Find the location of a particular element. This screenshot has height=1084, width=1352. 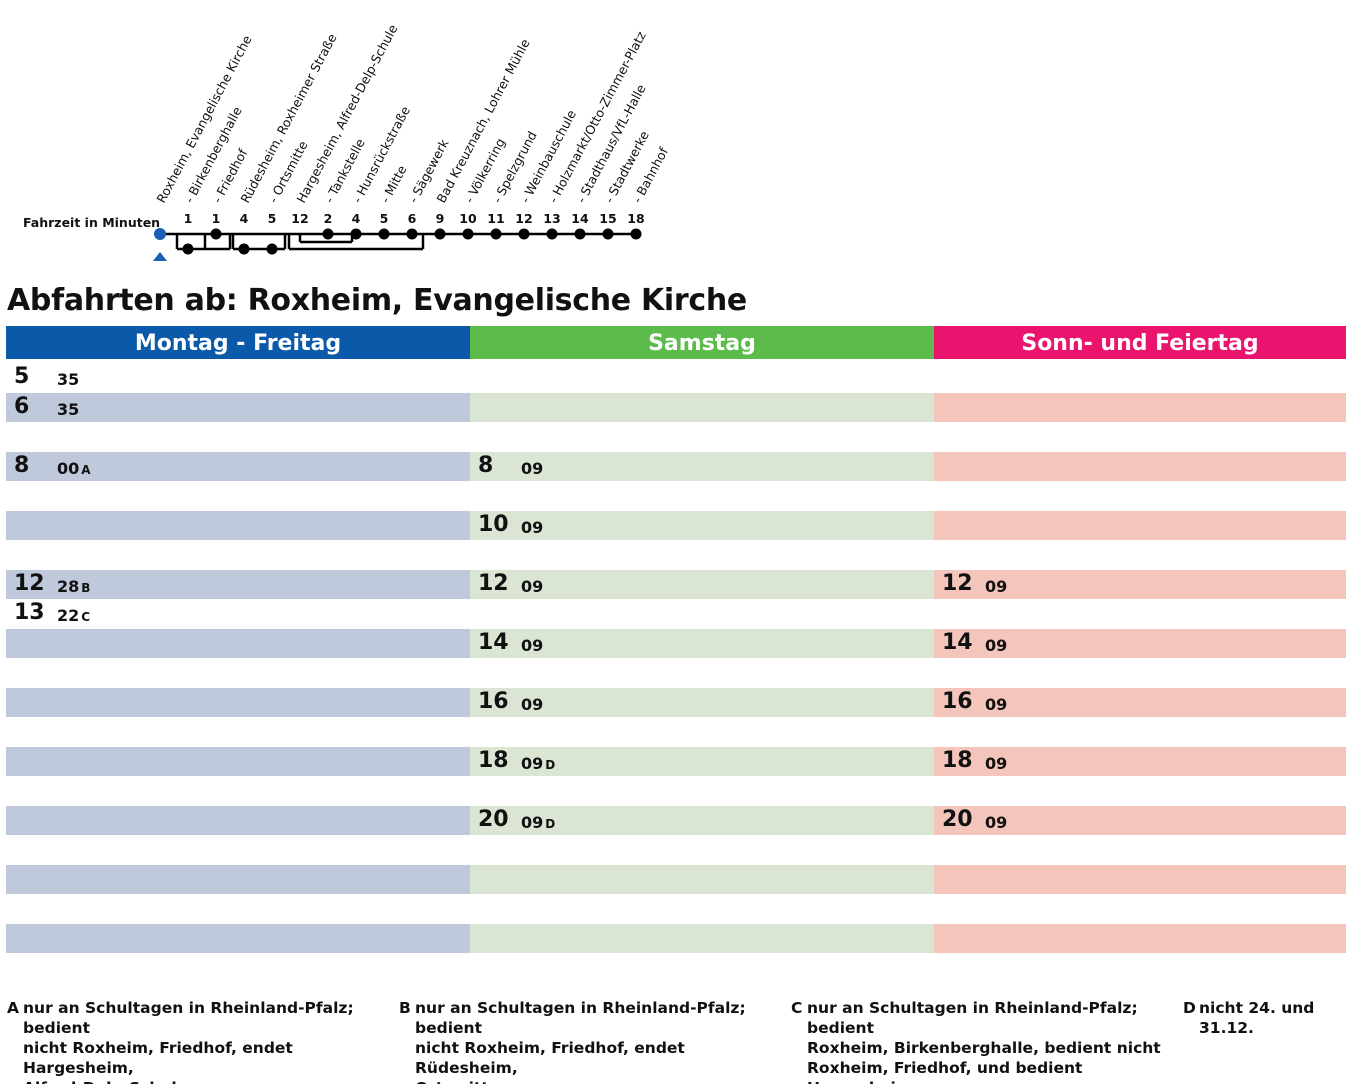

timetable-row: 18 09 D is located at coordinates (702, 761).